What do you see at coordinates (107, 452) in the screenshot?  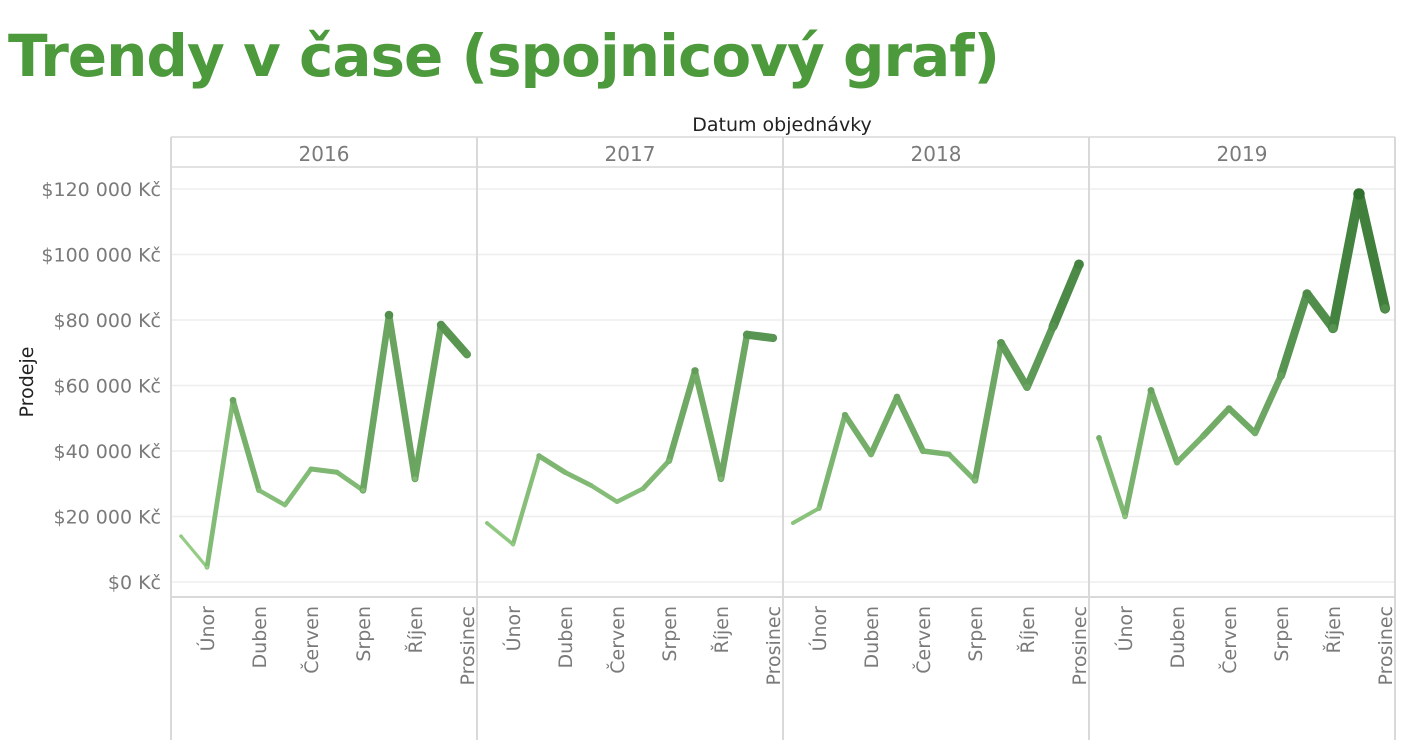 I see `y-tick-label: $40 000 Kč` at bounding box center [107, 452].